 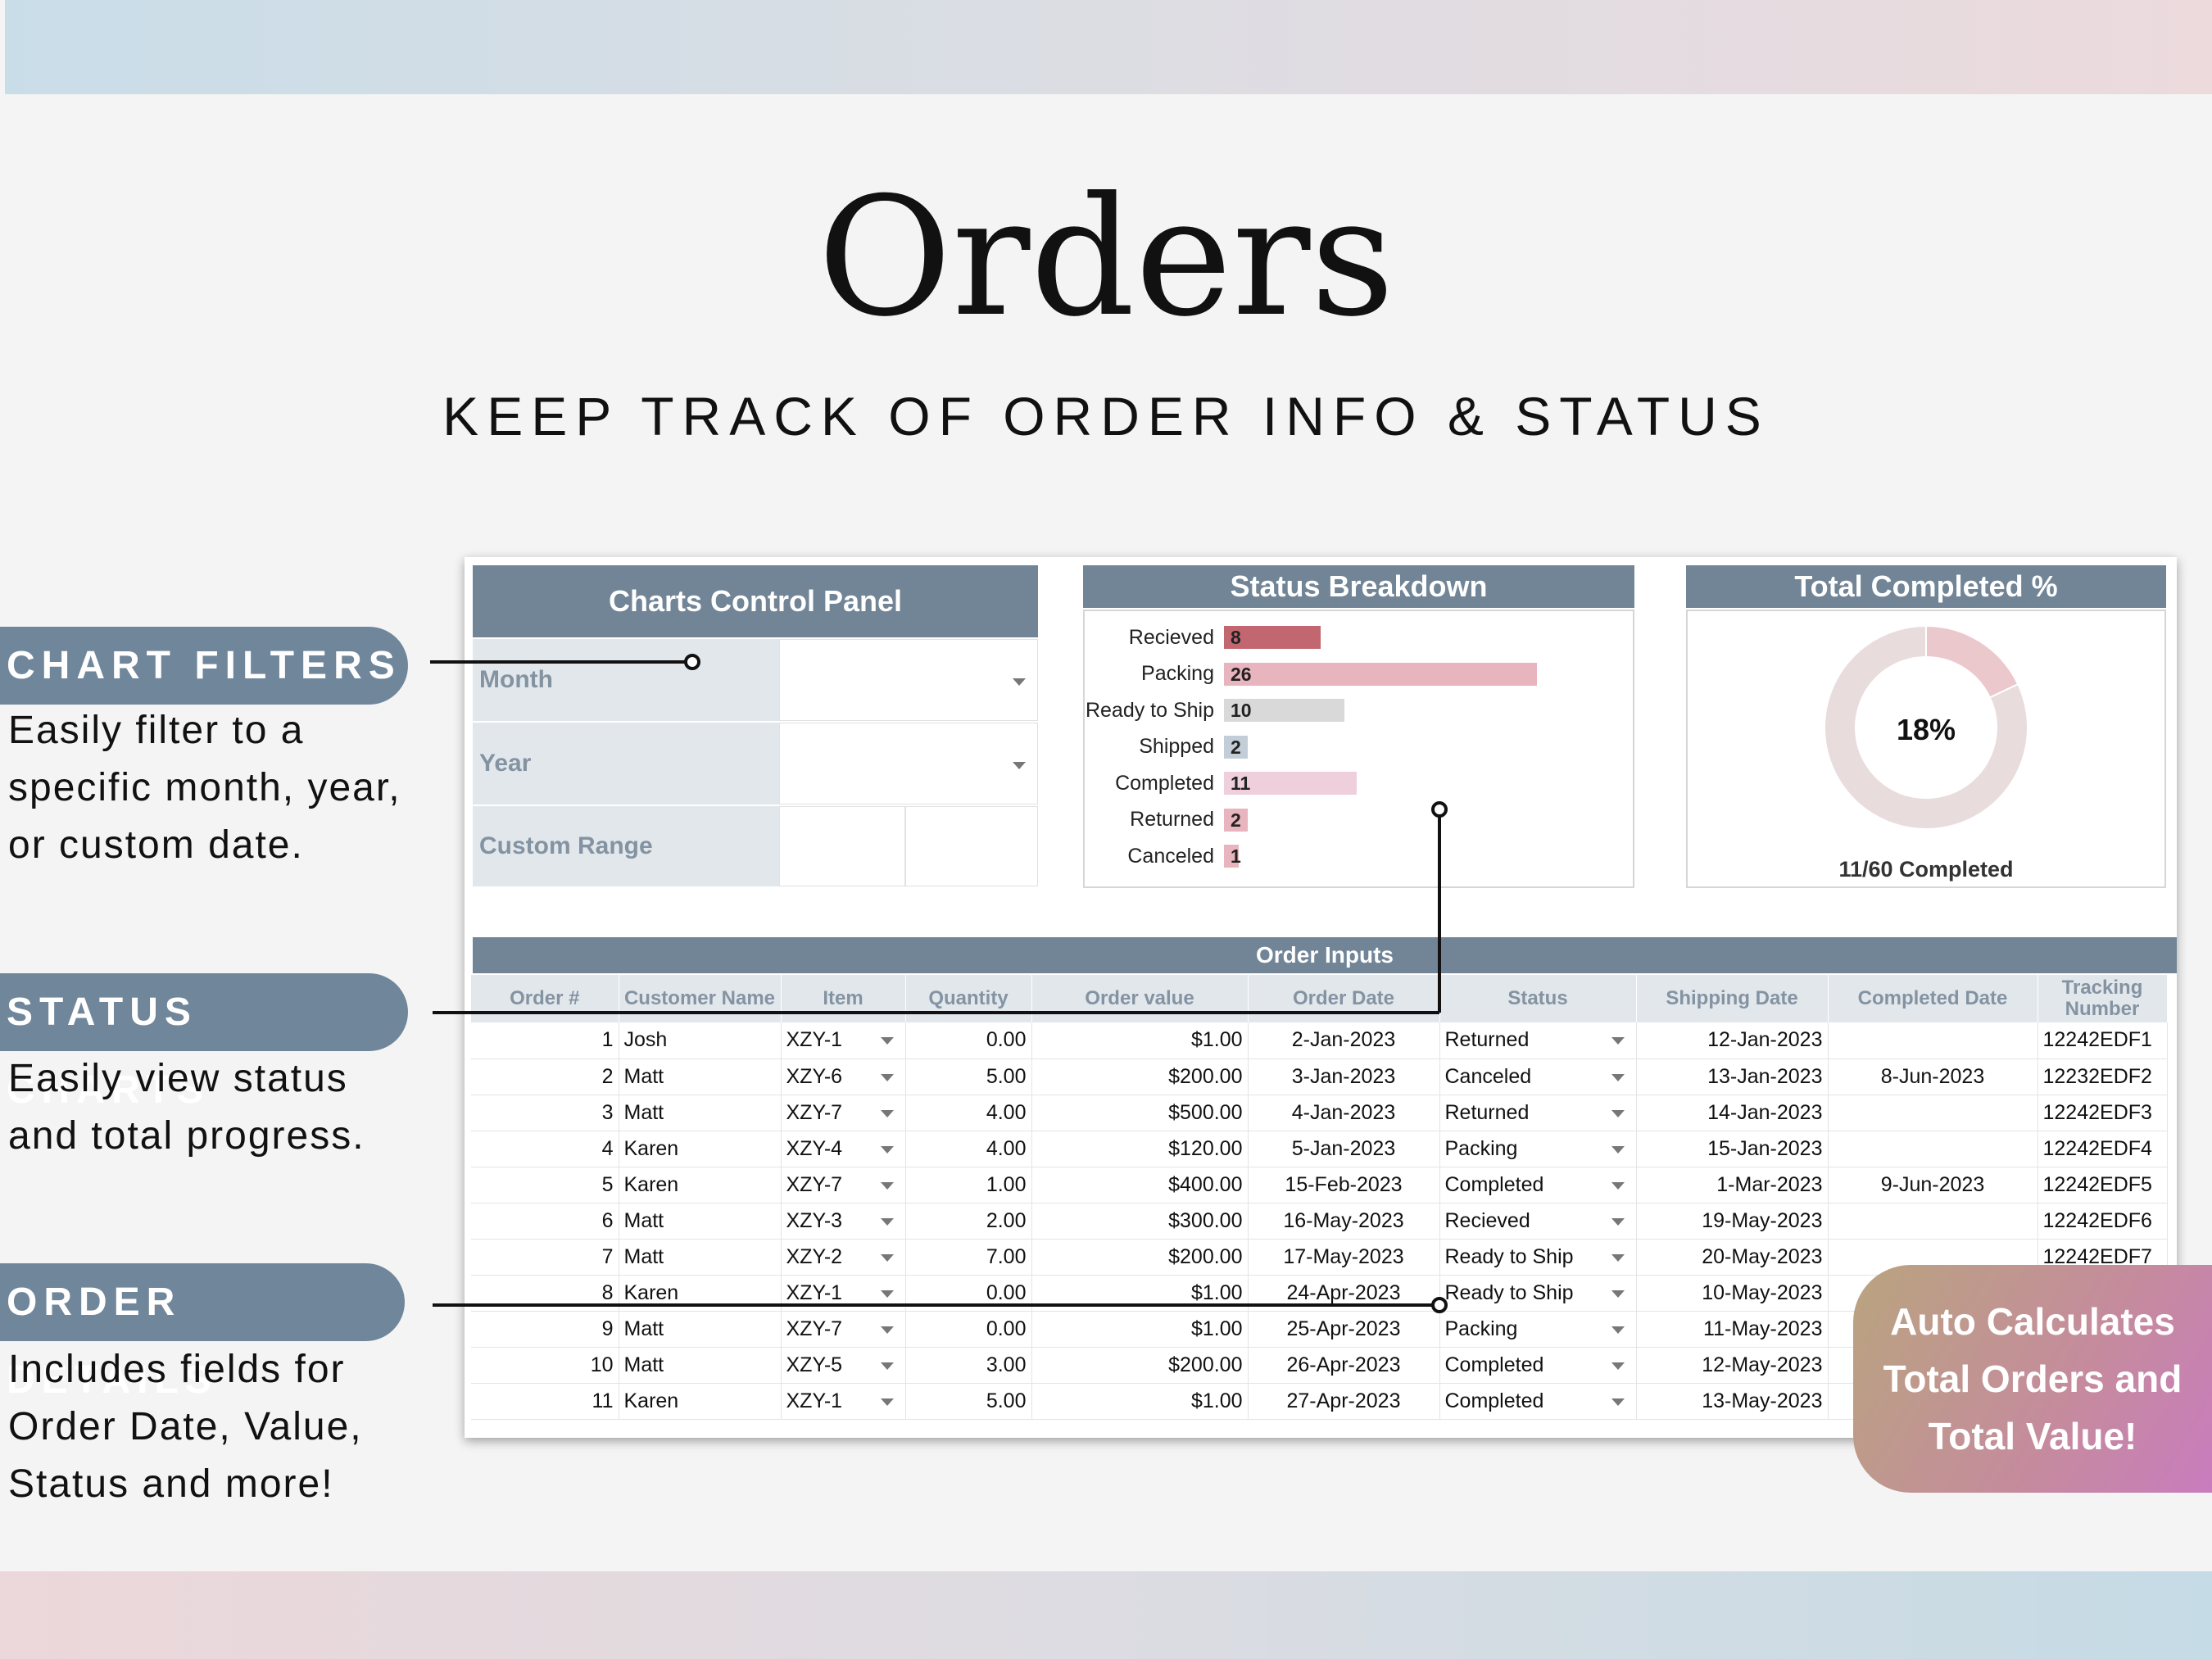 What do you see at coordinates (843, 1365) in the screenshot?
I see `table-cell-dropdown: XZY-5` at bounding box center [843, 1365].